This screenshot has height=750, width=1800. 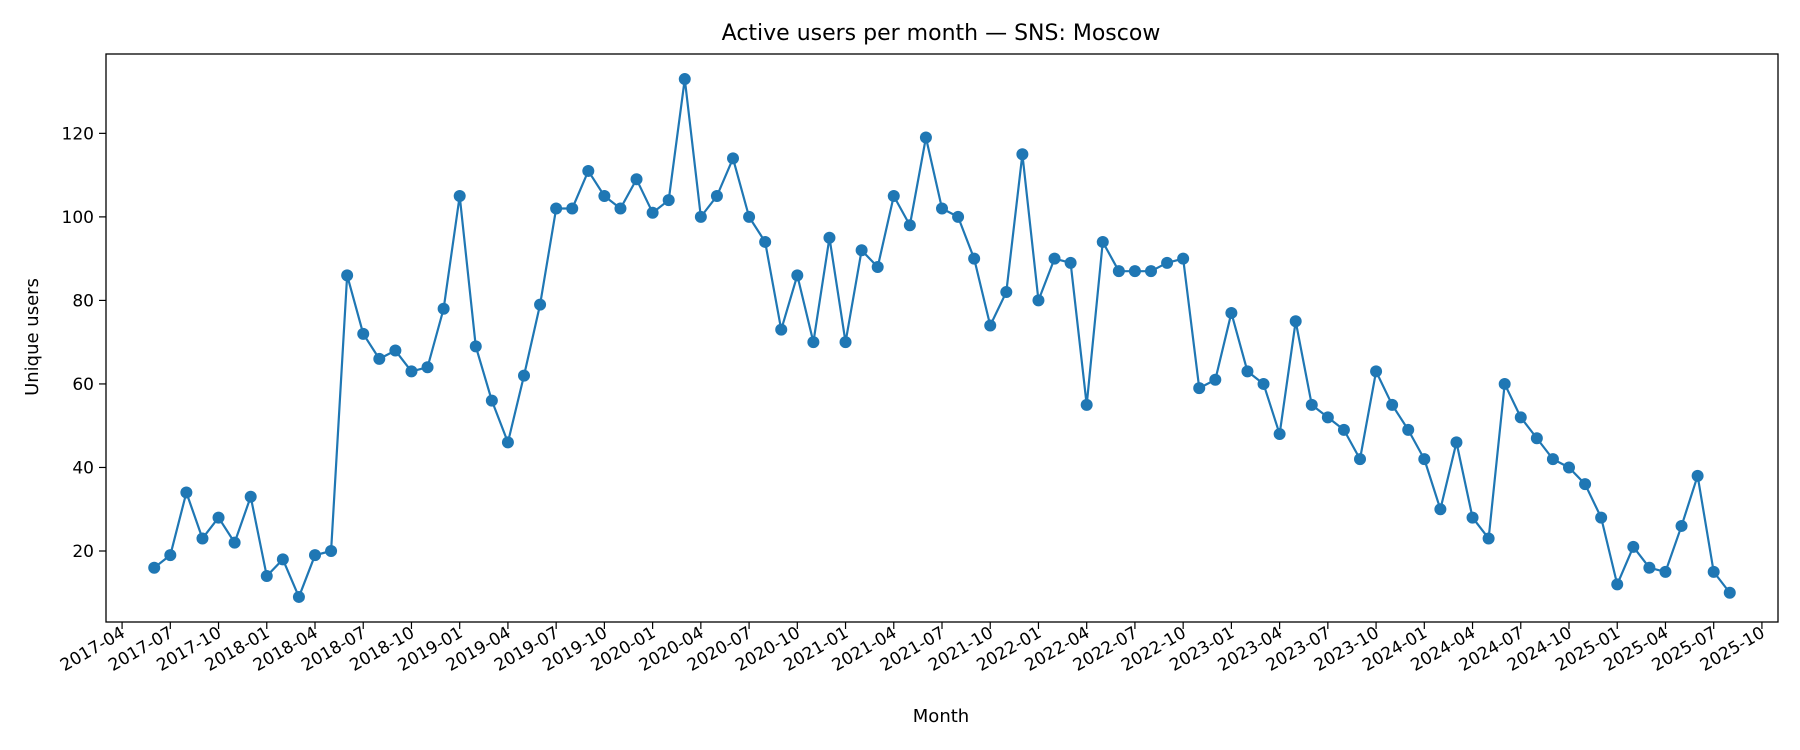 I want to click on y-axis-ticks: 20 40 60 80 100 120, so click(x=84, y=343).